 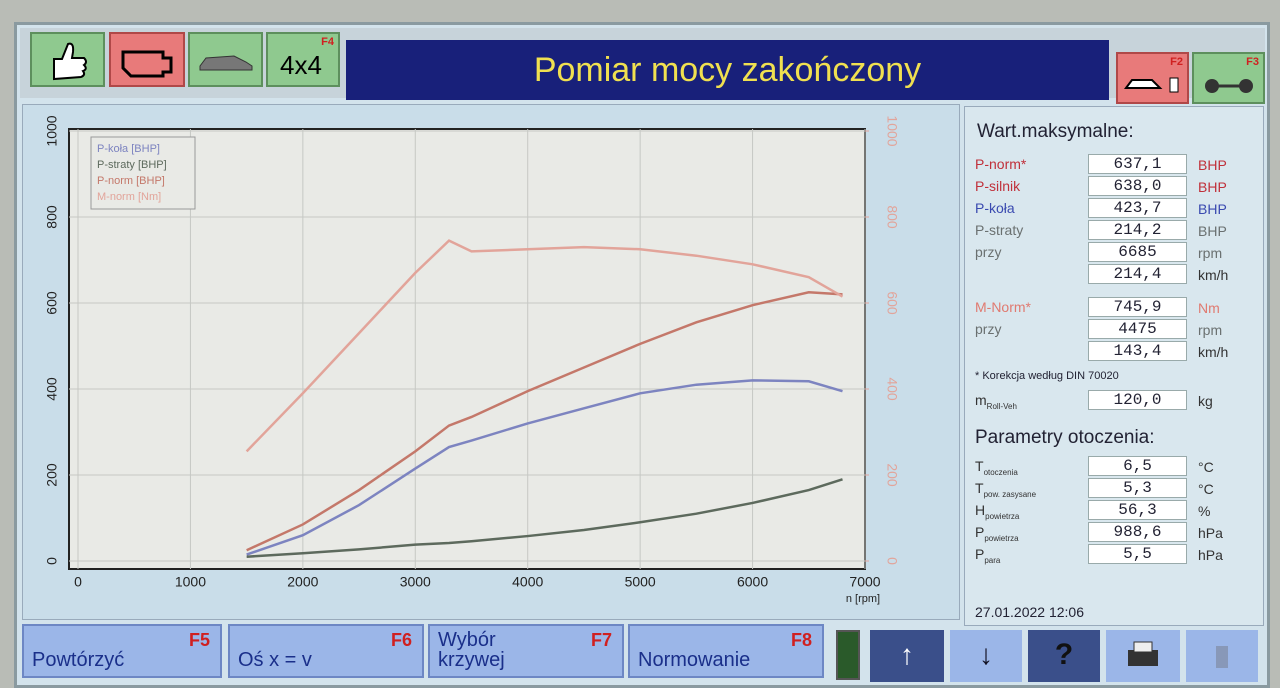 I want to click on row-value: 745,9, so click(x=1137, y=307).